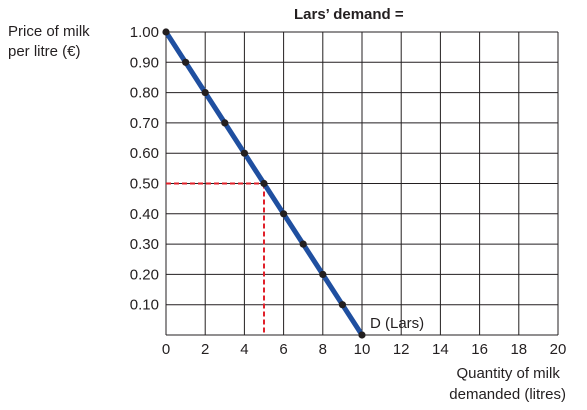 Image resolution: width=587 pixels, height=410 pixels. I want to click on x-tick-label: 2, so click(205, 349).